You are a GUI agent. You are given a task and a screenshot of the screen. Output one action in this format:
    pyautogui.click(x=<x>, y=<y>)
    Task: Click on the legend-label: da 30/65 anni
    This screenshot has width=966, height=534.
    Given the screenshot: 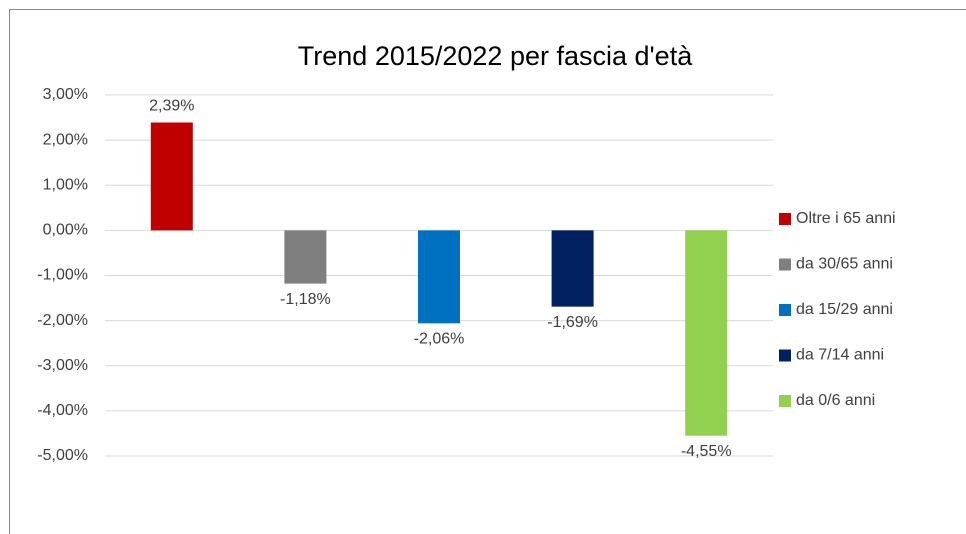 What is the action you would take?
    pyautogui.click(x=844, y=264)
    